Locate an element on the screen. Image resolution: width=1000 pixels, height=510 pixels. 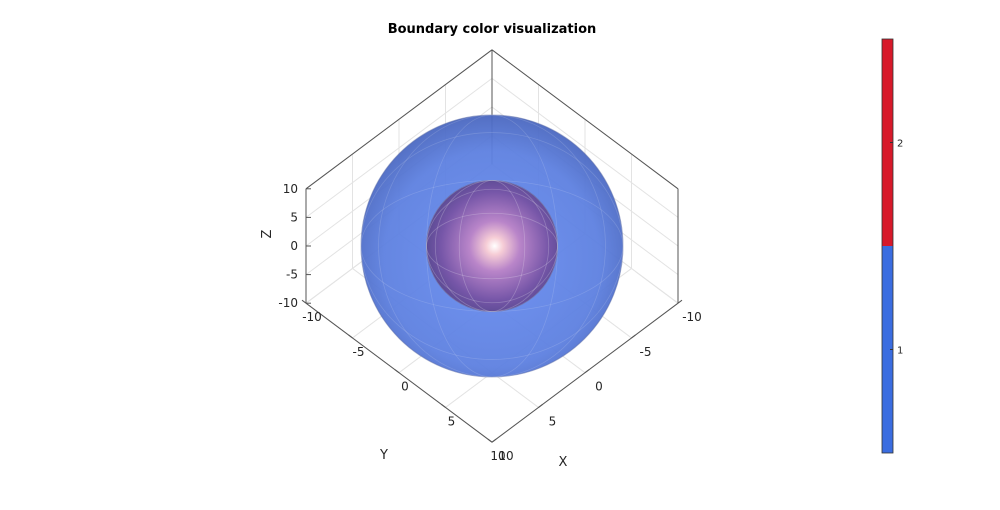
colorbar-frame is located at coordinates (887, 246).